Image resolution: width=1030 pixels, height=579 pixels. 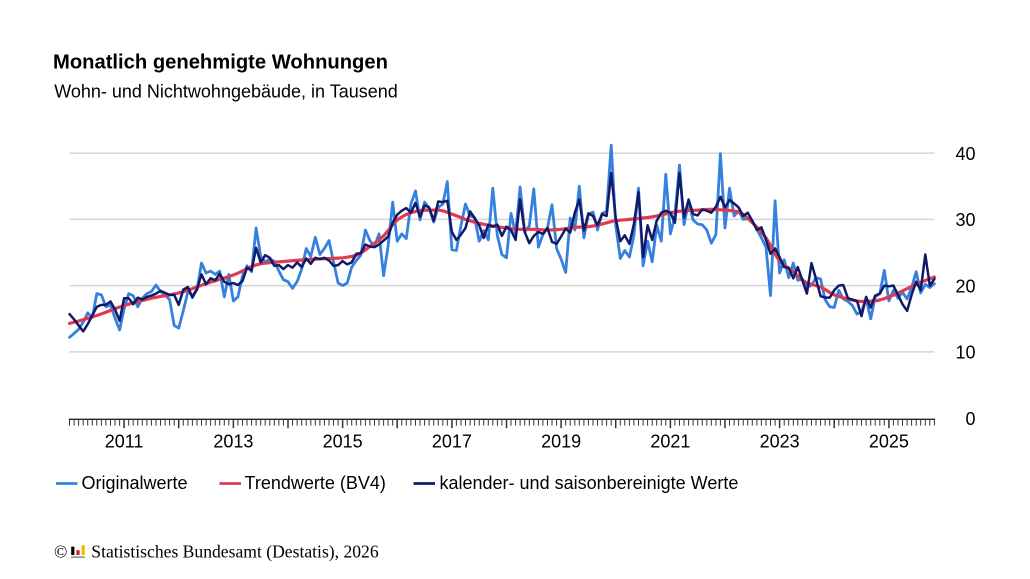 I want to click on svg-text: 2025, so click(x=889, y=442).